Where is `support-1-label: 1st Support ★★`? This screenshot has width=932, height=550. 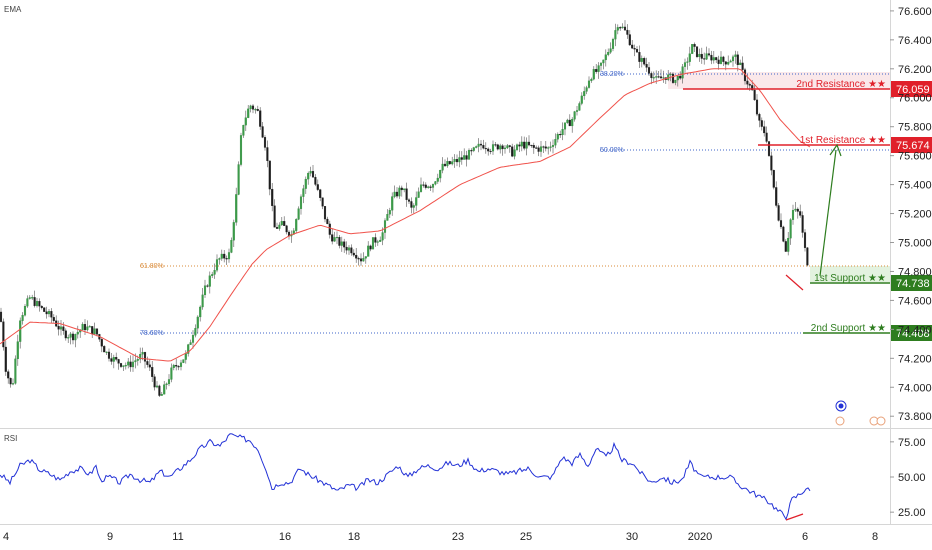
support-1-label: 1st Support ★★ is located at coordinates (850, 278).